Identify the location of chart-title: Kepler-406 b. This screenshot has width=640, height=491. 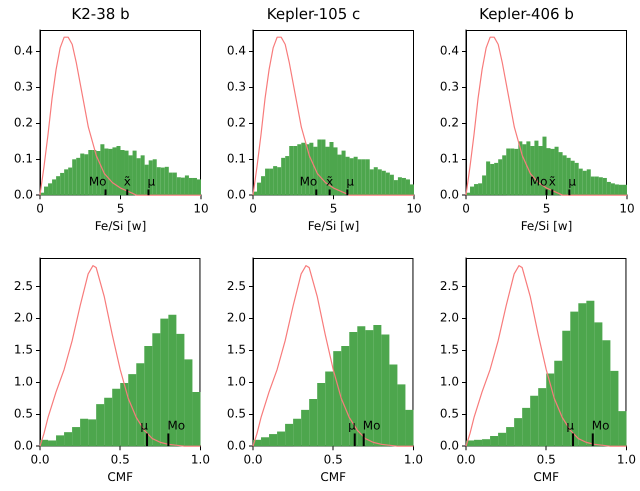
(526, 13).